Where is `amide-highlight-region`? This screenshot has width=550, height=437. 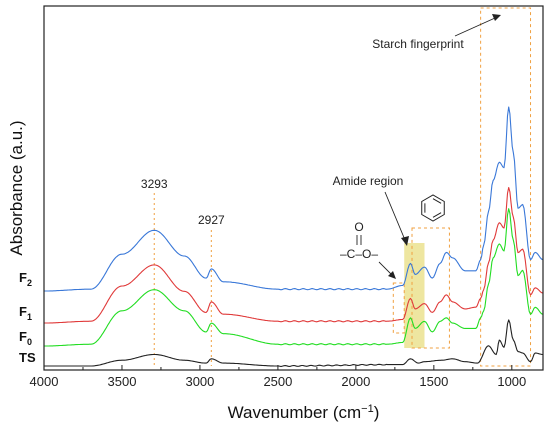
amide-highlight-region is located at coordinates (414, 295).